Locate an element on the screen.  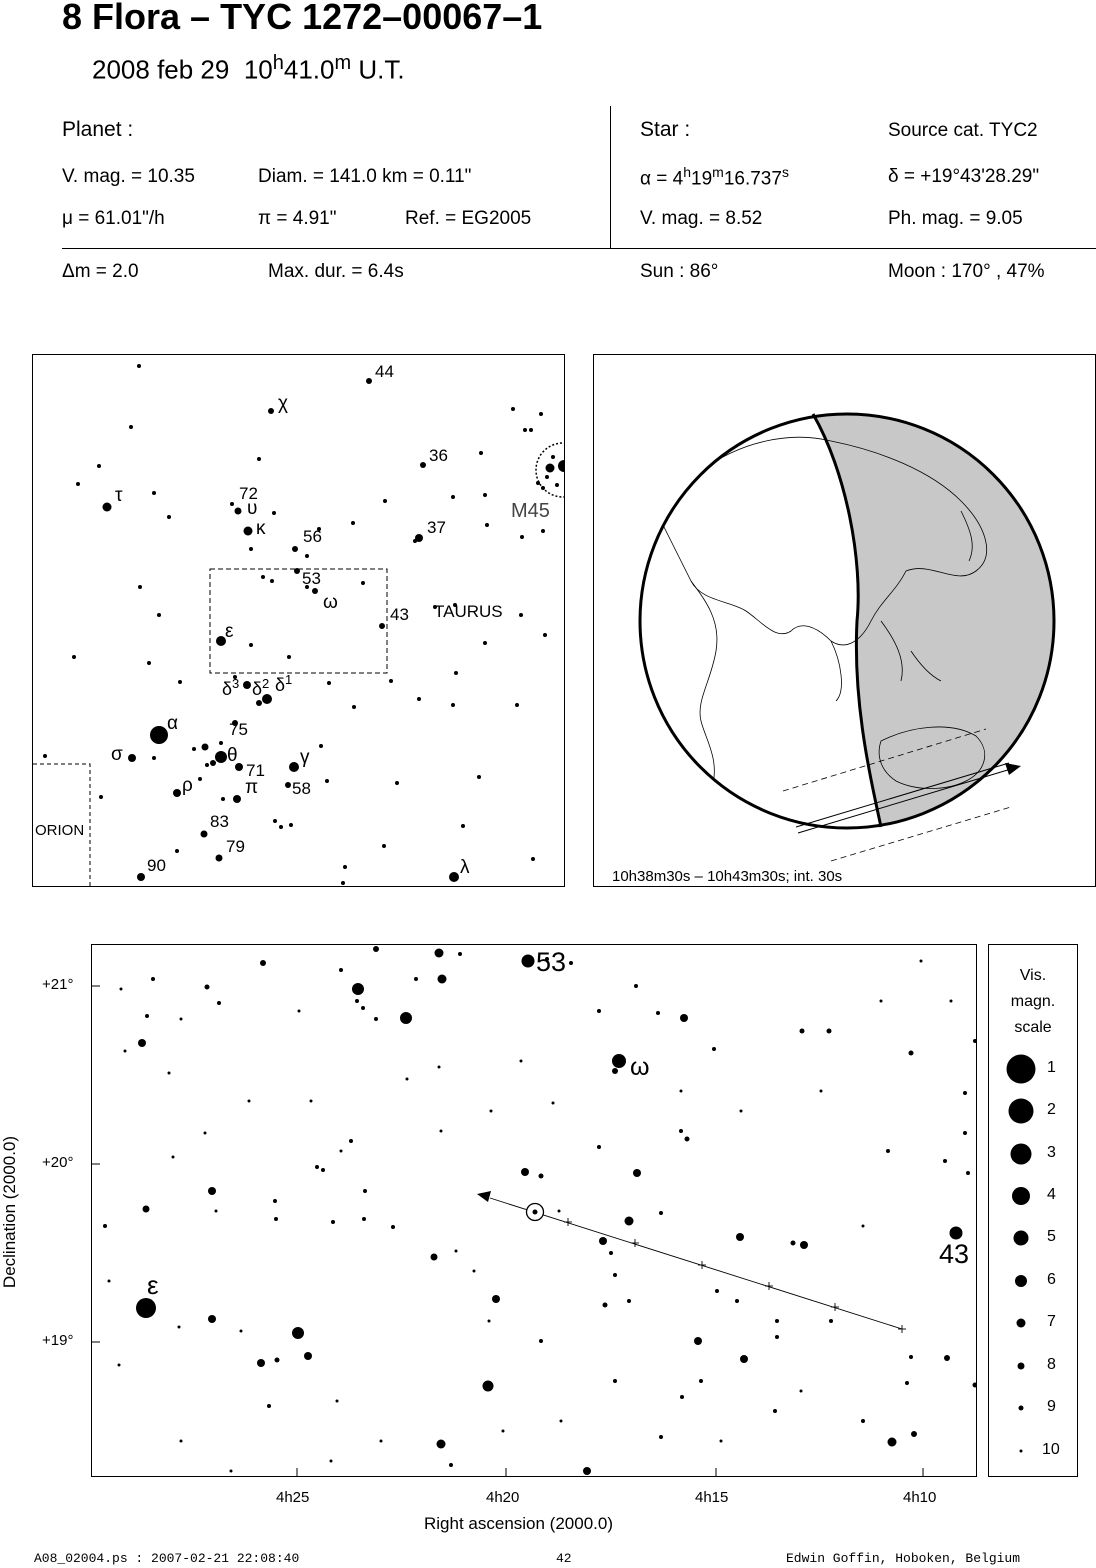
star-source-catalog: Source cat. TYC2 is located at coordinates (963, 130).